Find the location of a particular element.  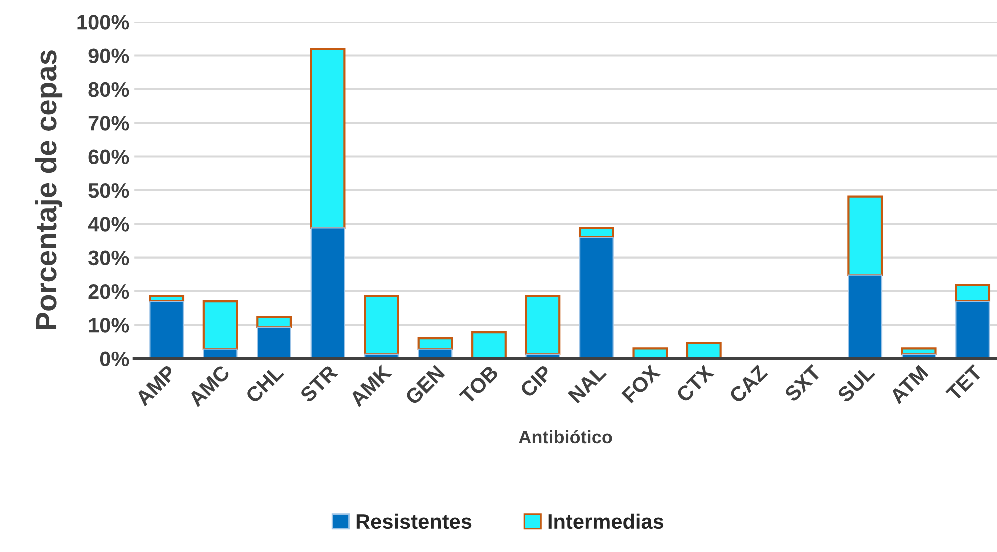

y-tick-label: 50% is located at coordinates (109, 190).